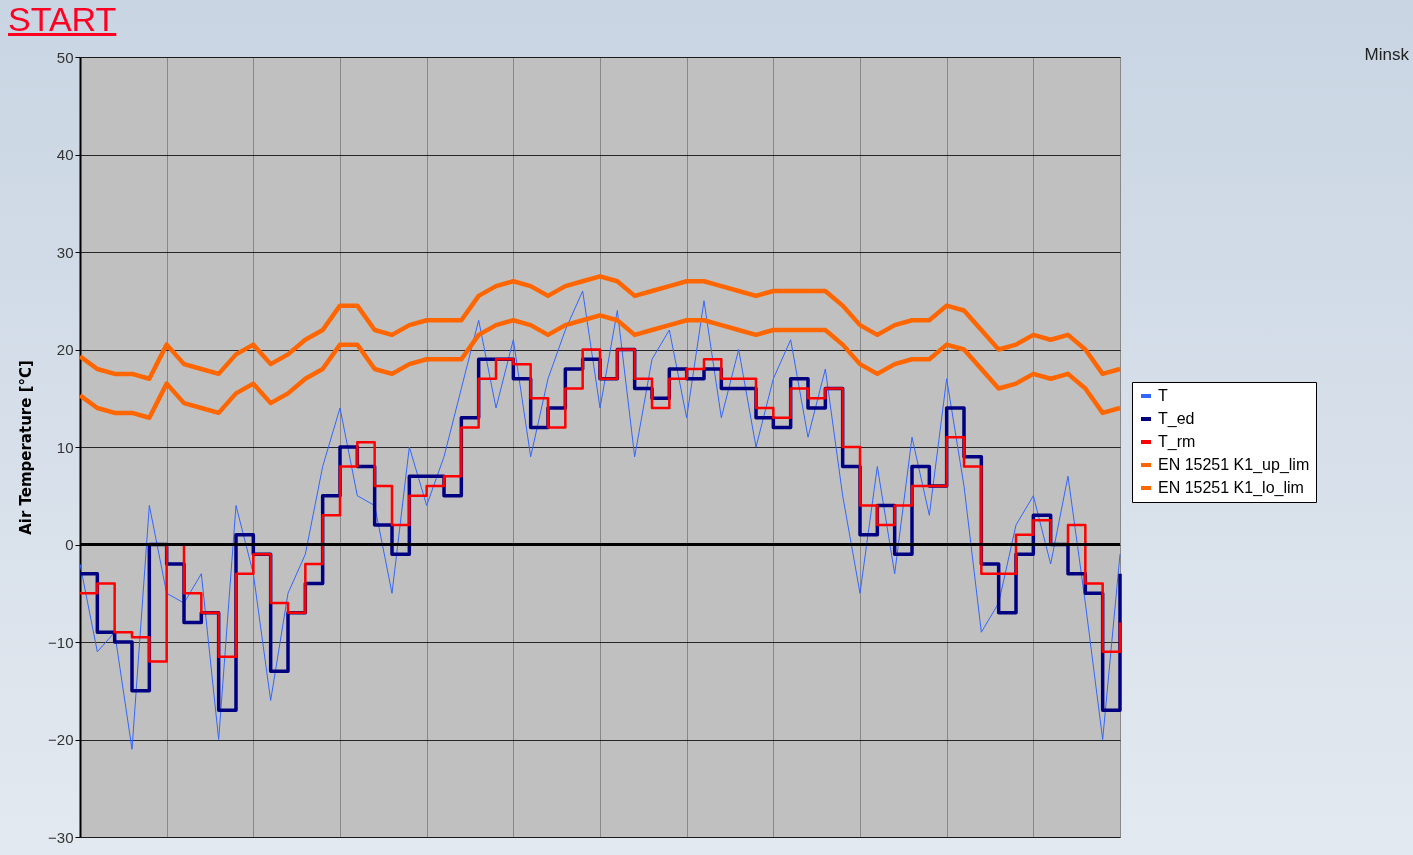 This screenshot has width=1413, height=855. I want to click on y-tick-label: 40, so click(65, 154).